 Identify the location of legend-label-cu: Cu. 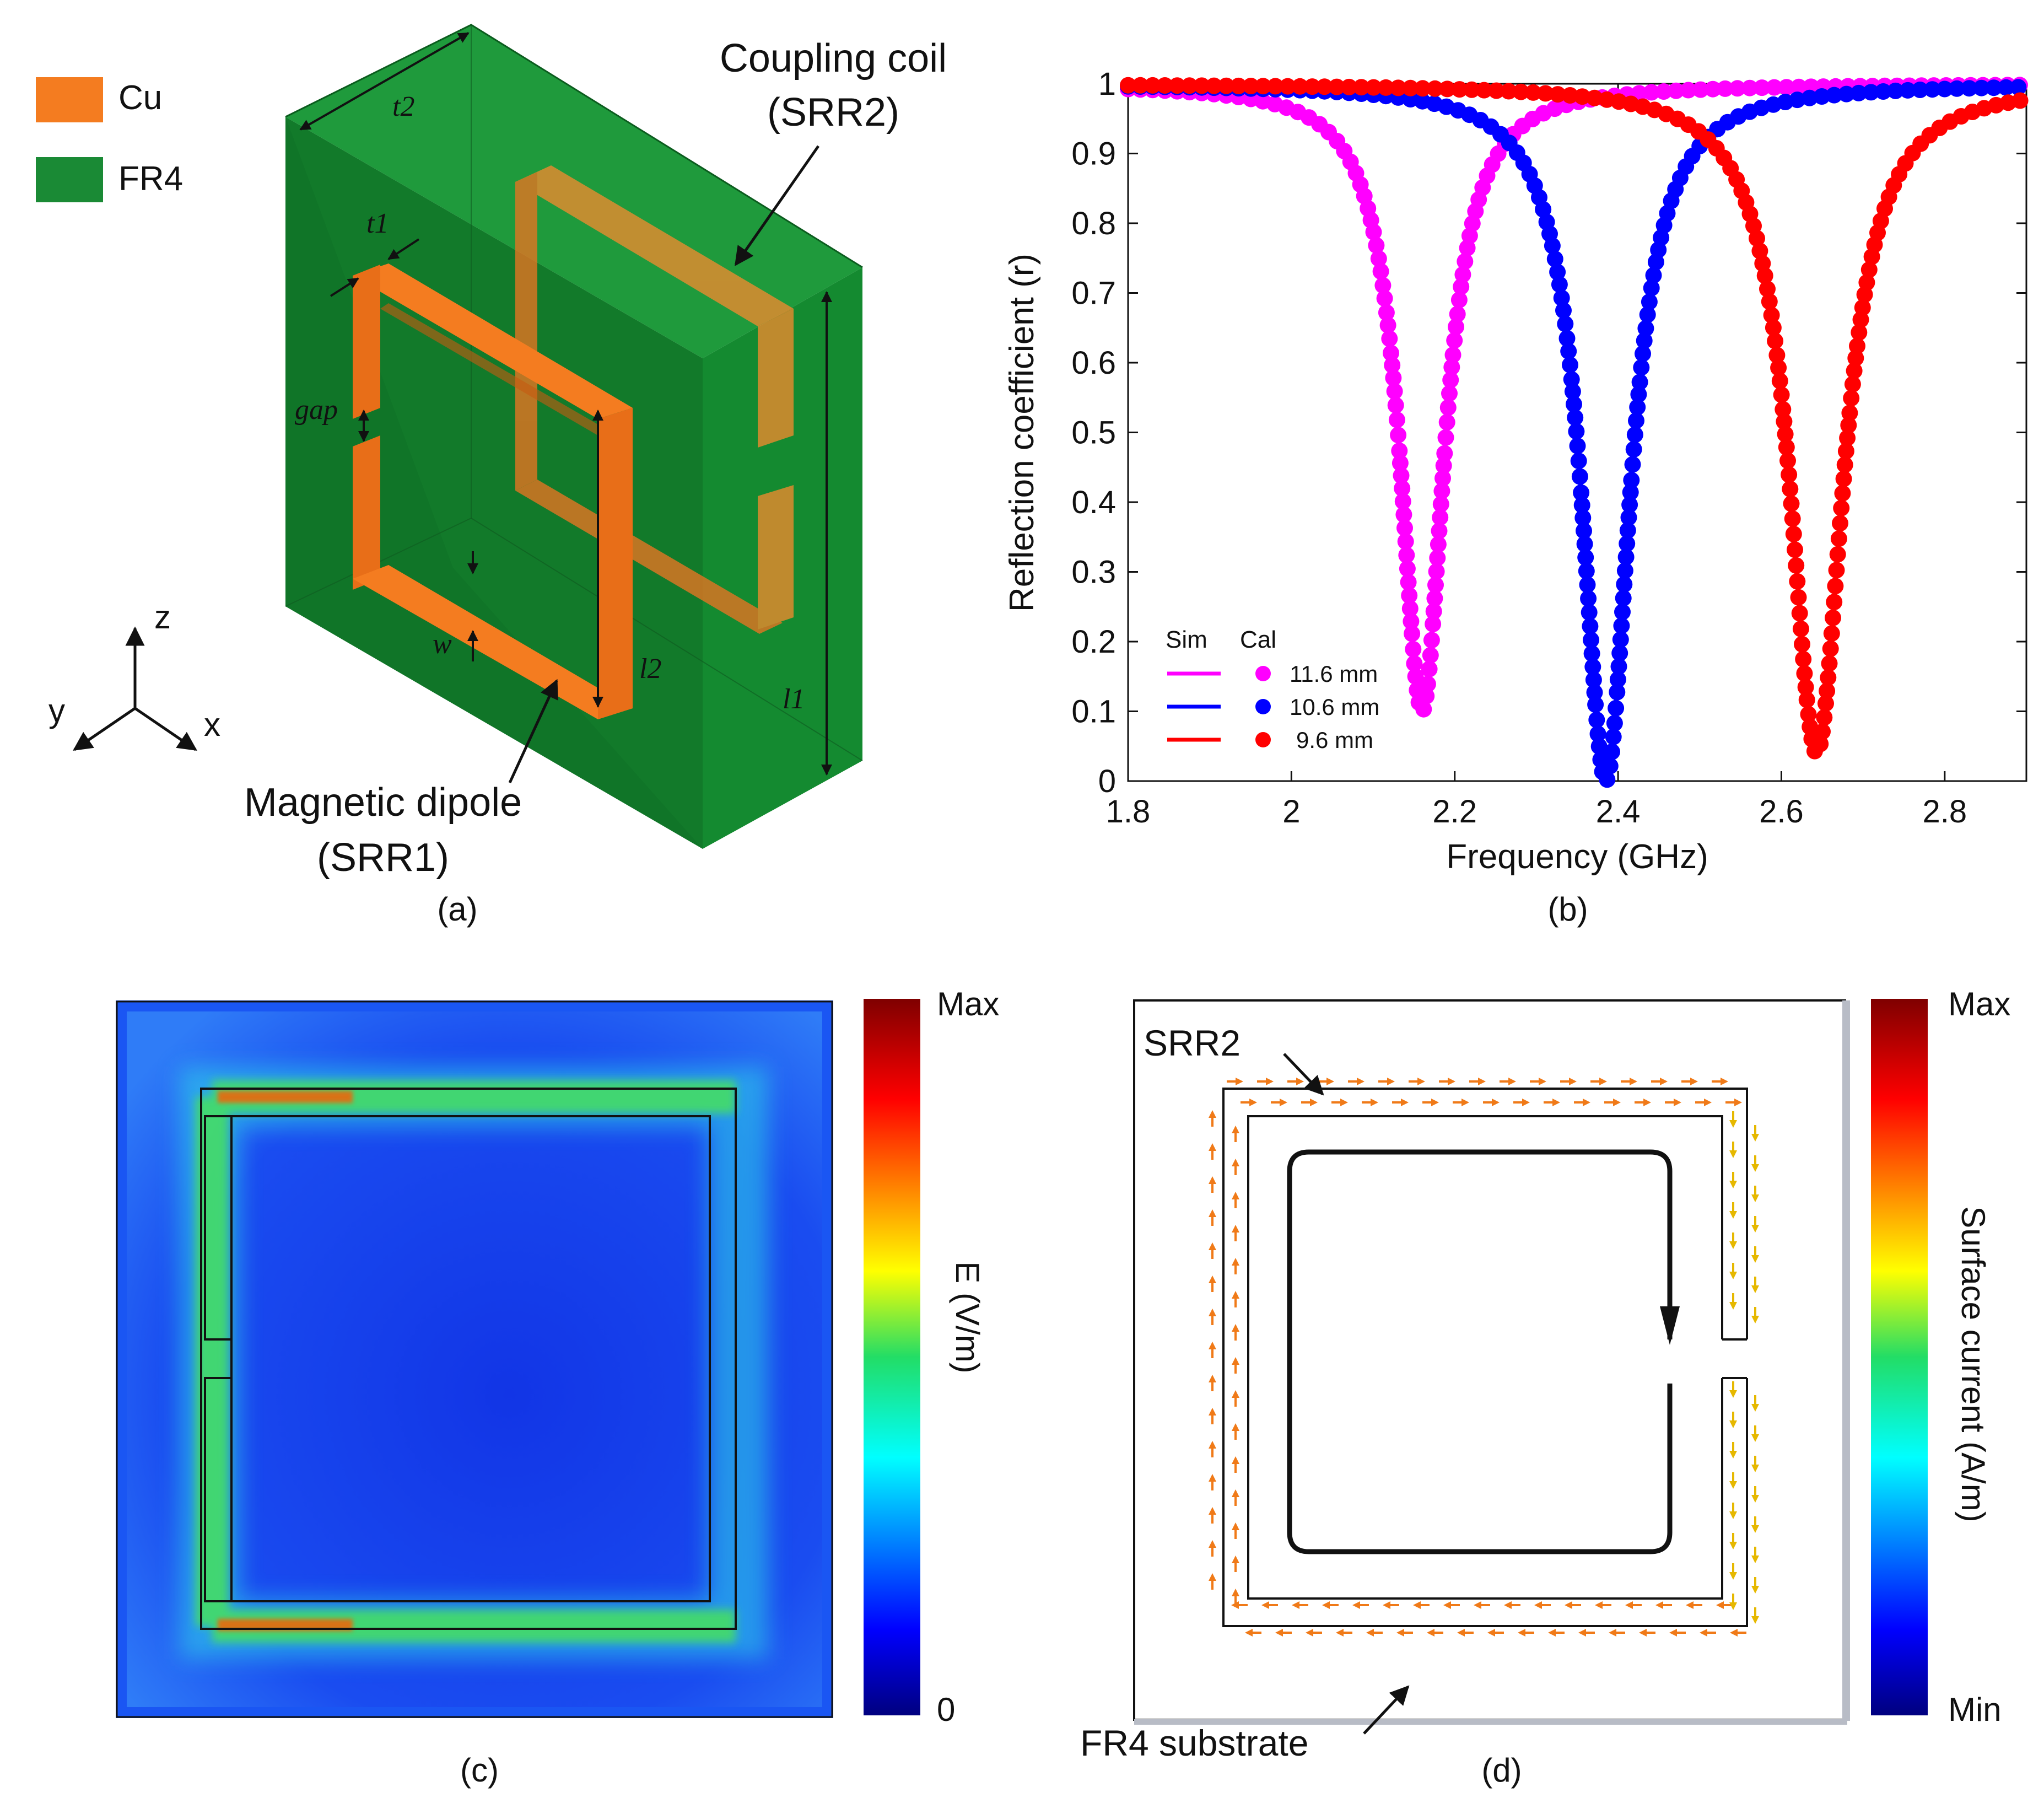
(140, 98).